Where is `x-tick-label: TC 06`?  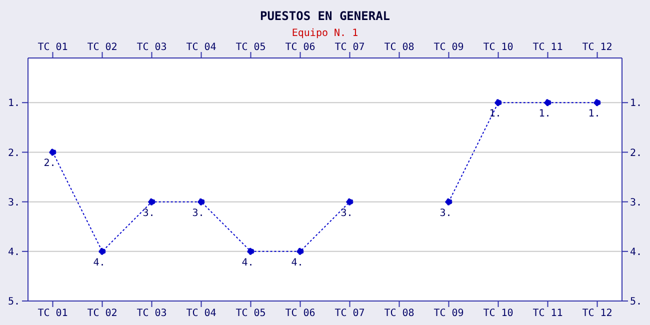 x-tick-label: TC 06 is located at coordinates (300, 47).